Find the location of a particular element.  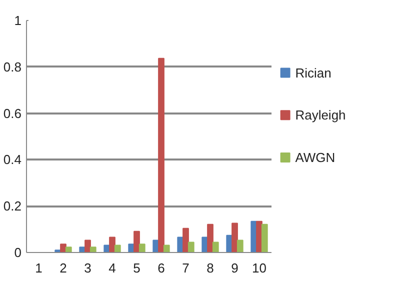

legend-label: Rician is located at coordinates (313, 72).